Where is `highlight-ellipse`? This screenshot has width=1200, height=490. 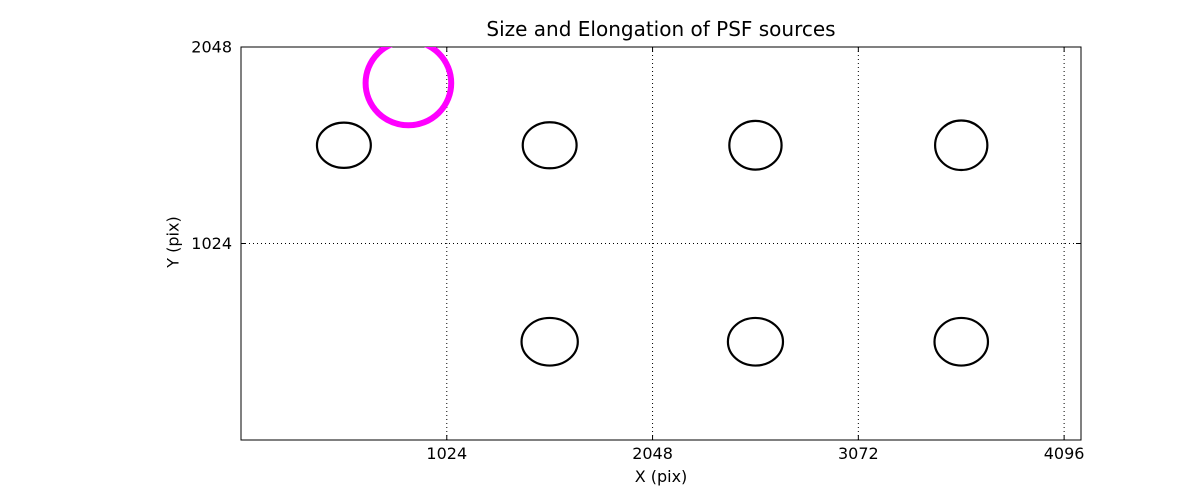 highlight-ellipse is located at coordinates (408, 88).